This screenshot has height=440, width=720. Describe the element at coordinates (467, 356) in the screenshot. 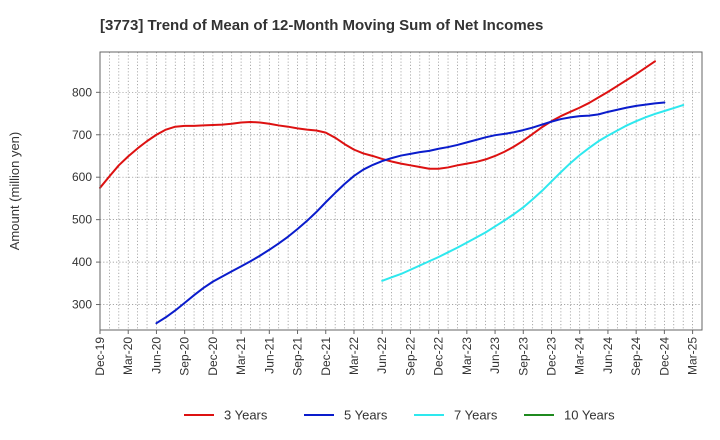

I see `x-tick-label: Mar-23` at that location.